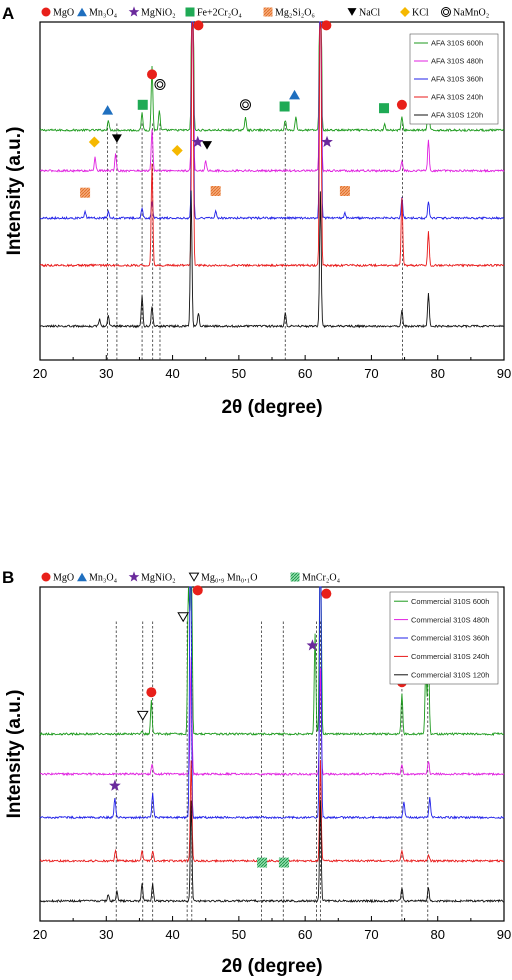 Image resolution: width=512 pixels, height=980 pixels. What do you see at coordinates (471, 13) in the screenshot?
I see `phase-legend-label: NaMnO₂` at bounding box center [471, 13].